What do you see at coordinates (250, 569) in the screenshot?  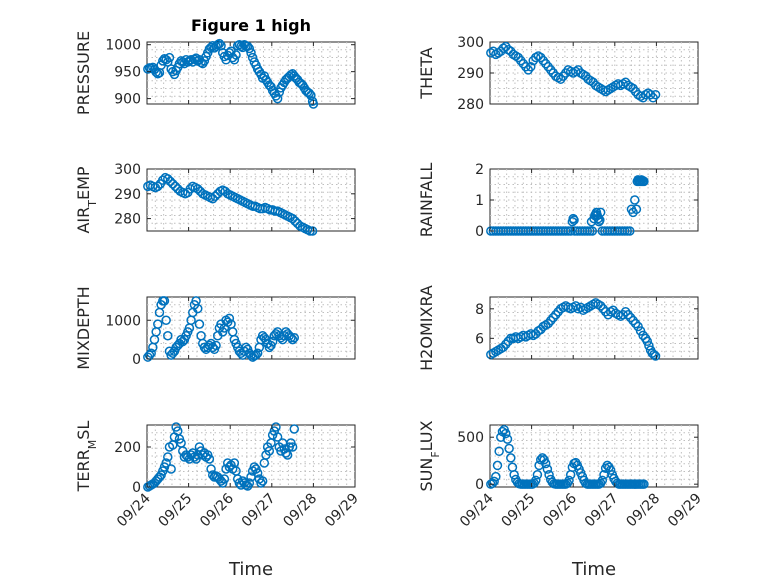 I see `x-axis-label-left: Time` at bounding box center [250, 569].